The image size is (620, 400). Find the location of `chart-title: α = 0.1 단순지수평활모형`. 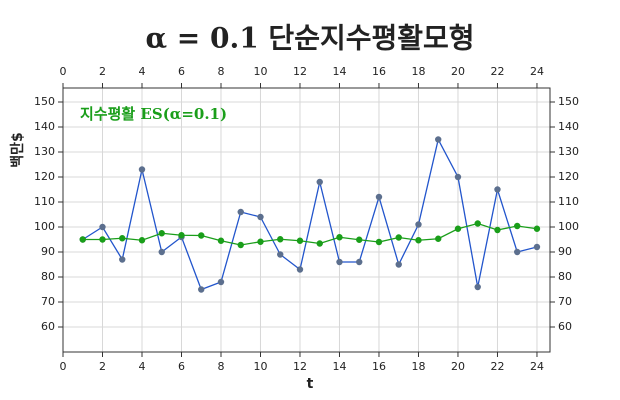

chart-title: α = 0.1 단순지수평활모형 is located at coordinates (309, 38).